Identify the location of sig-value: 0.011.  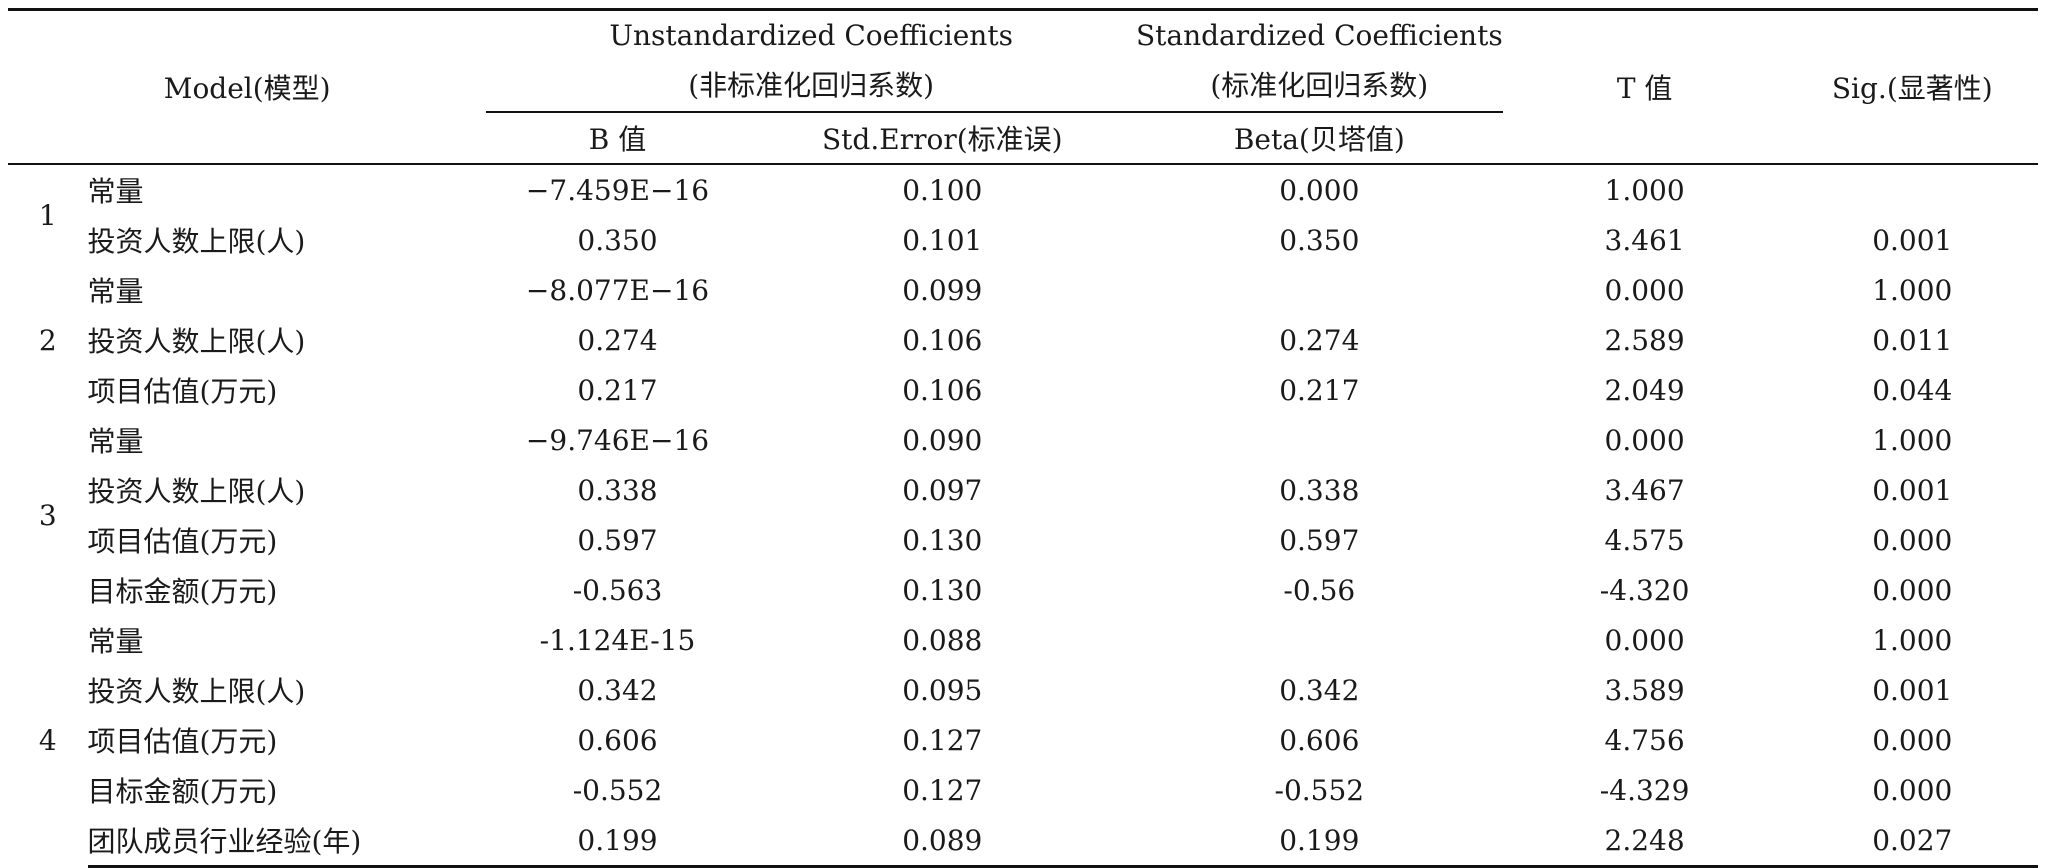
(1912, 340).